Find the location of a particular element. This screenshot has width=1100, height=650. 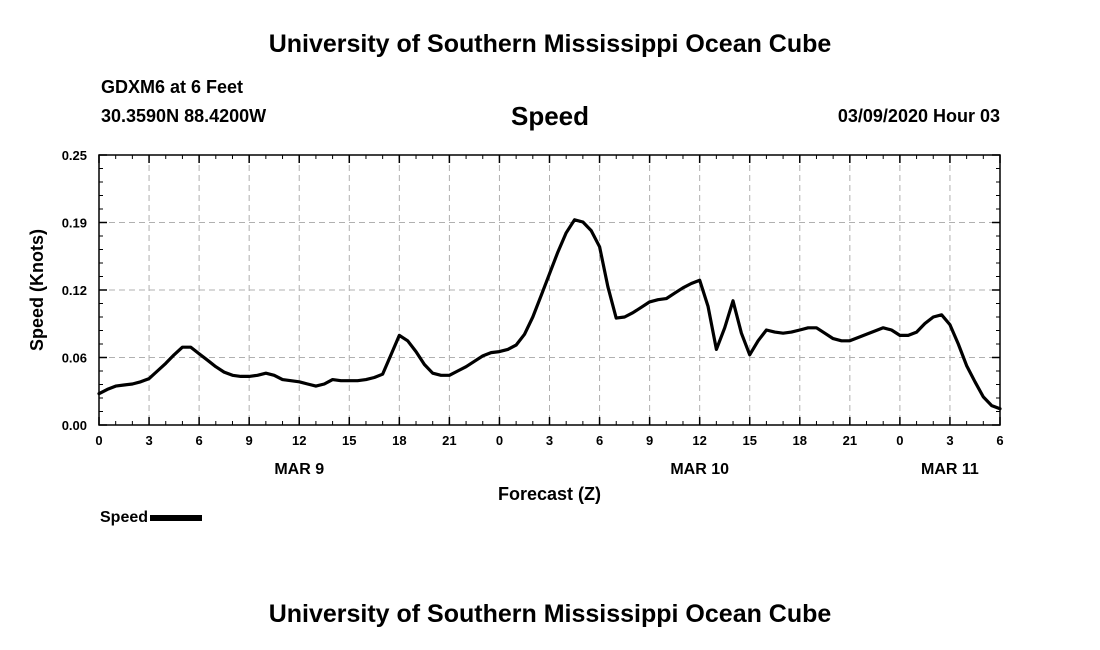

legend-line-swatch is located at coordinates (176, 517).